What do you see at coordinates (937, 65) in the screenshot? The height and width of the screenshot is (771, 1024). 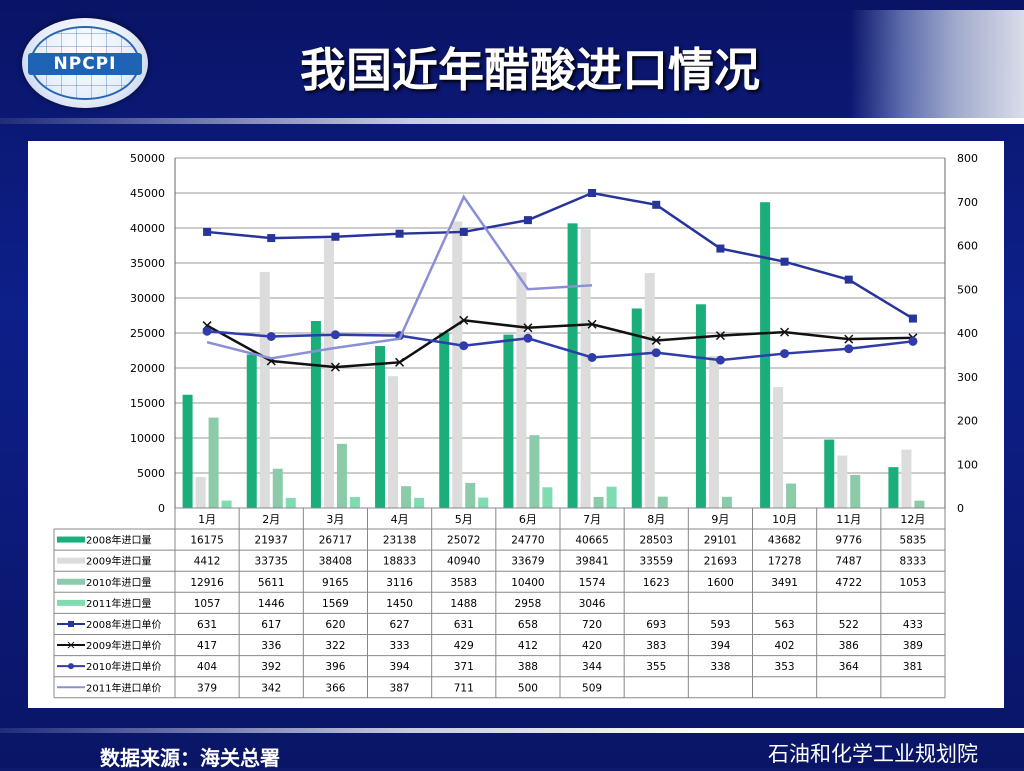 I see `header-photo` at bounding box center [937, 65].